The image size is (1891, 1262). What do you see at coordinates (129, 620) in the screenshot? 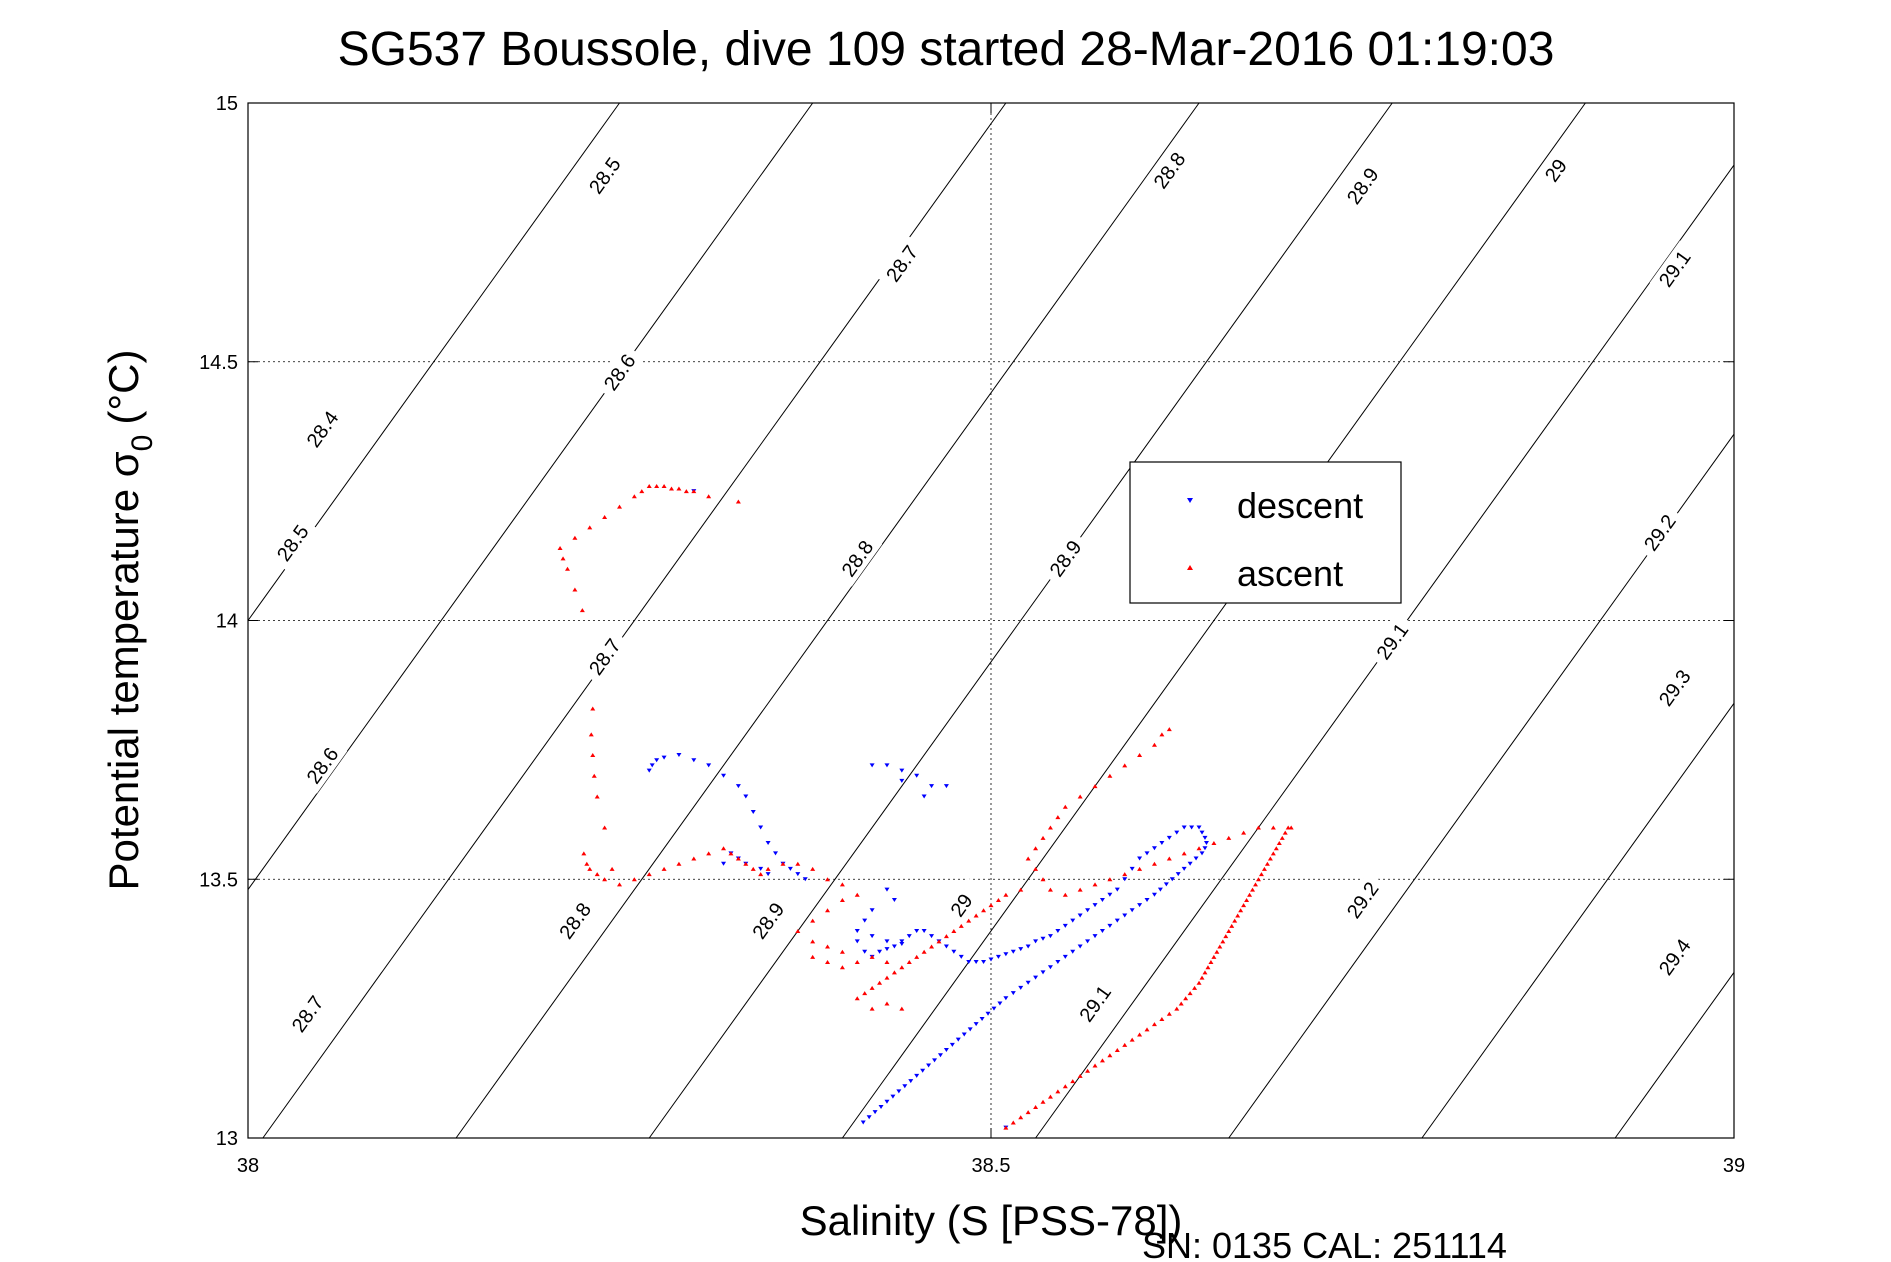
I see `y-axis-label: Potential temperature σ0 (°C)` at bounding box center [129, 620].